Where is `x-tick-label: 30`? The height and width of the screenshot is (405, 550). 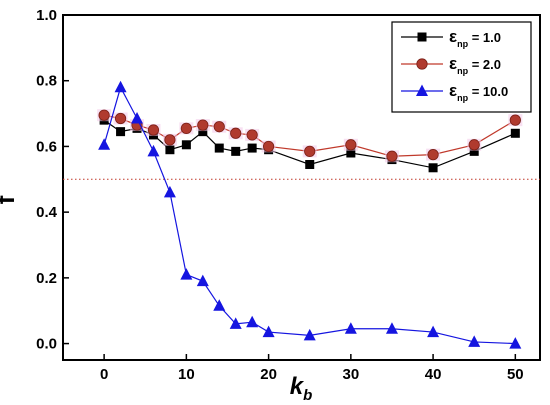
x-tick-label: 30 is located at coordinates (351, 374).